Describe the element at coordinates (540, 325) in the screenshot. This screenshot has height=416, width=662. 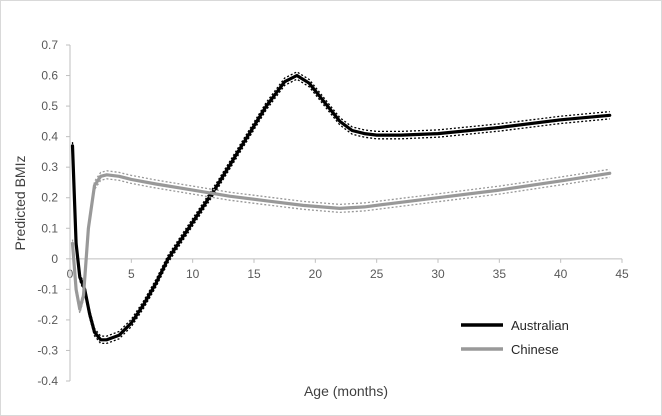
I see `legend-label-australian: Australian` at that location.